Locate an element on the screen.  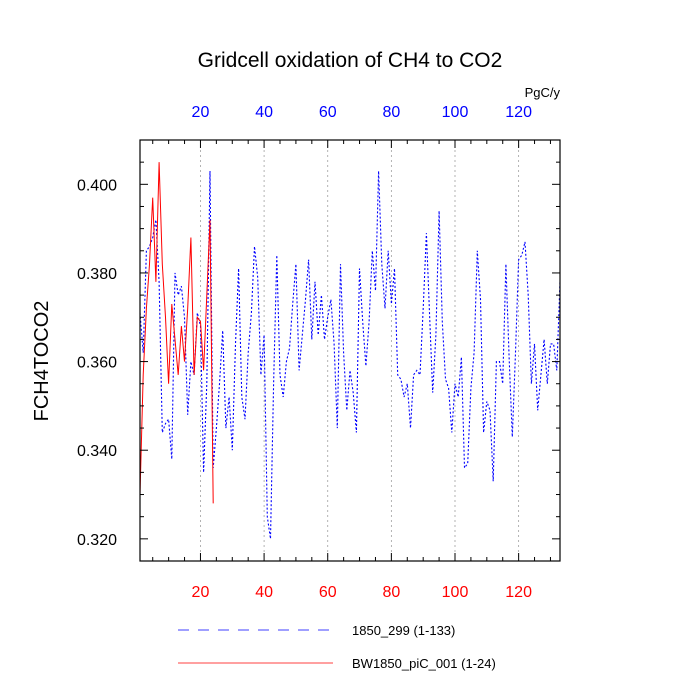
x-tick-label-bottom: 100 is located at coordinates (455, 592).